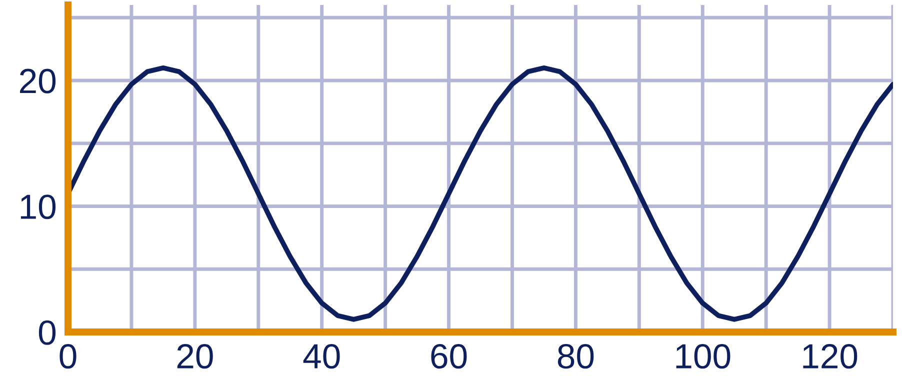 The width and height of the screenshot is (902, 392). What do you see at coordinates (47, 332) in the screenshot?
I see `y-tick-label: 0` at bounding box center [47, 332].